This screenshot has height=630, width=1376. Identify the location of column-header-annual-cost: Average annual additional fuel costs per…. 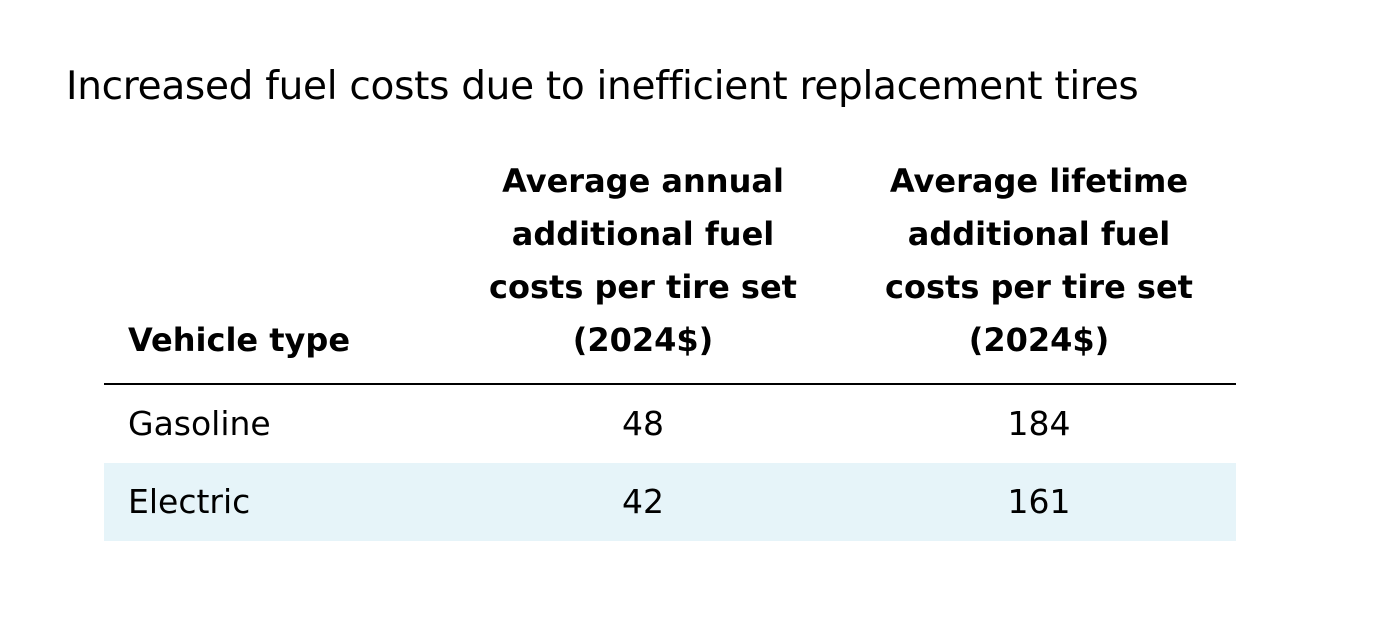
(643, 261).